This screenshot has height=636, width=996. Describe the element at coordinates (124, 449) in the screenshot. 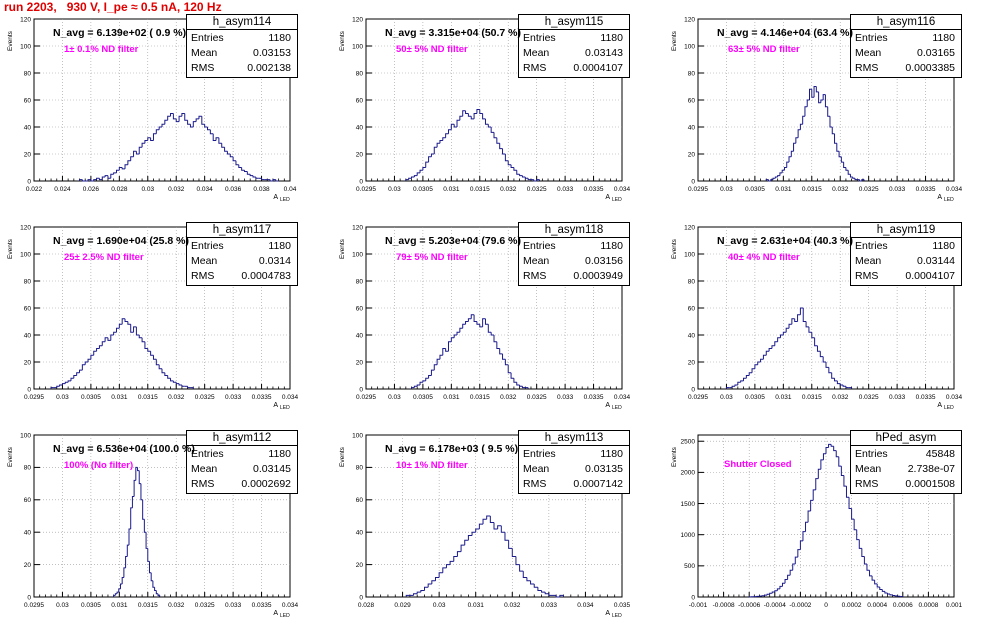

I see `navg-label: N_avg = 6.536e+04 (100.0 %)` at that location.